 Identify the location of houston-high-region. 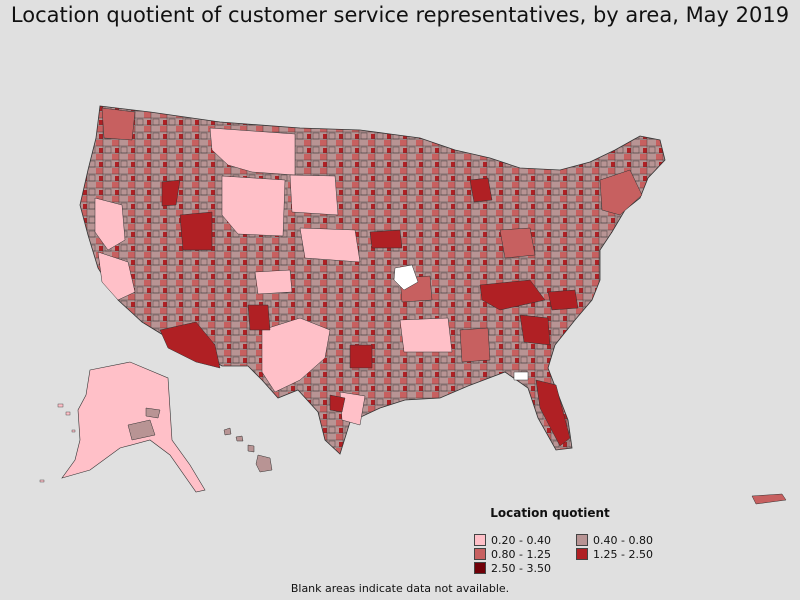
(337, 403).